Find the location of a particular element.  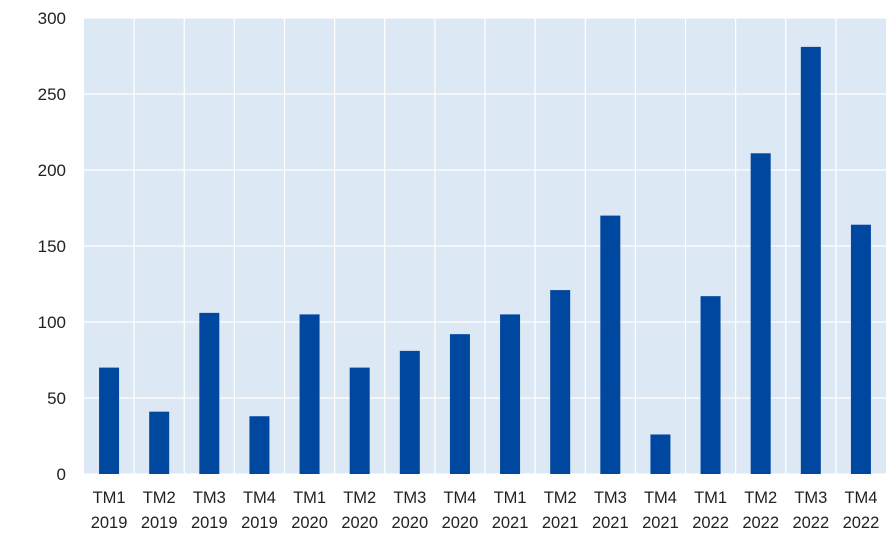

x-tick-label: TM4 2019 is located at coordinates (259, 510).